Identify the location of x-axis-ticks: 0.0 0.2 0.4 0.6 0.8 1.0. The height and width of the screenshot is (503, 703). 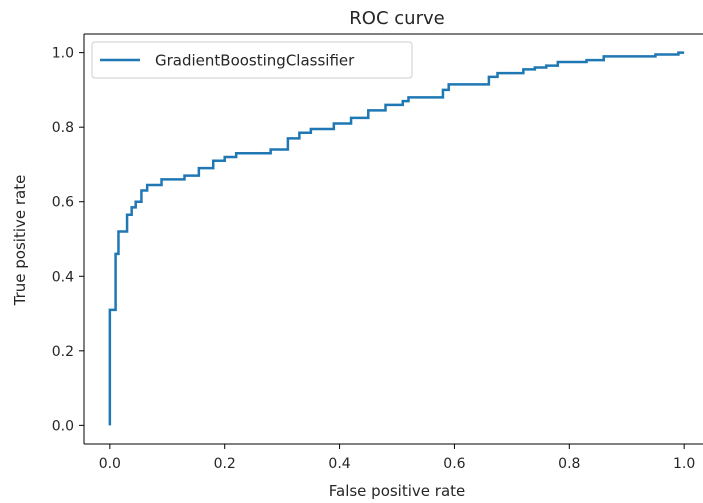
(397, 458).